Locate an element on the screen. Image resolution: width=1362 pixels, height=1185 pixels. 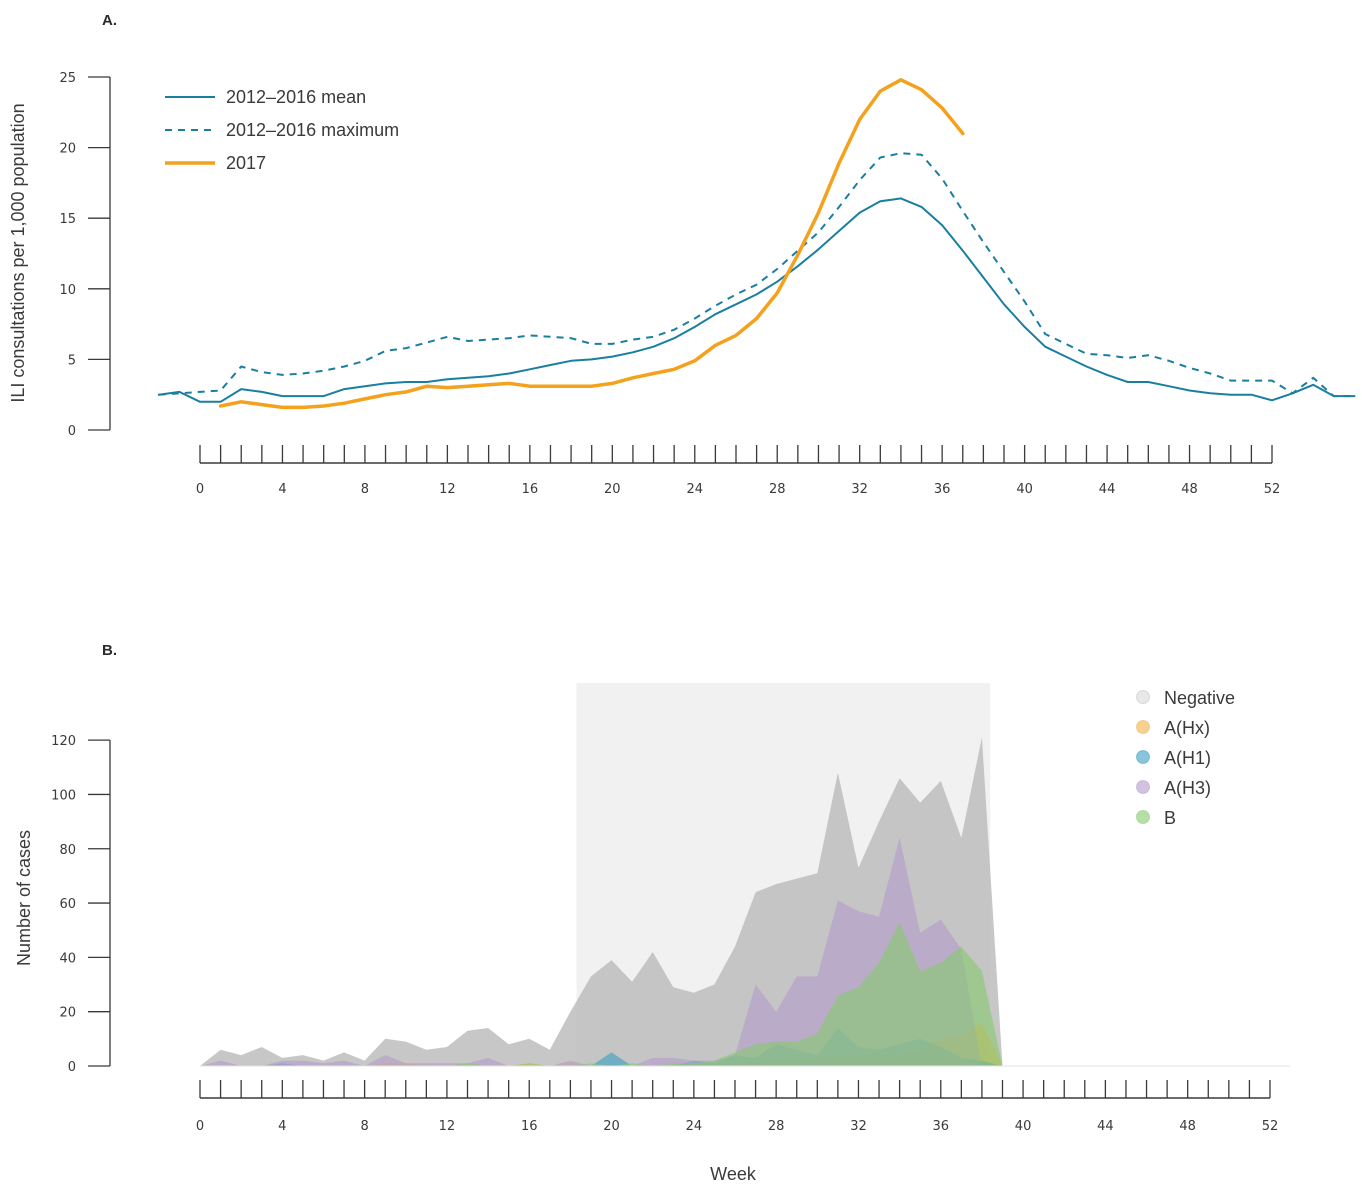
area-b is located at coordinates (601, 994).